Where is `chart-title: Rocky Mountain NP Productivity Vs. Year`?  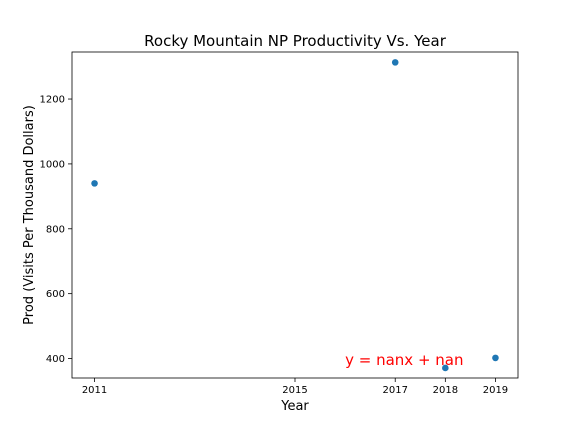 chart-title: Rocky Mountain NP Productivity Vs. Year is located at coordinates (295, 41).